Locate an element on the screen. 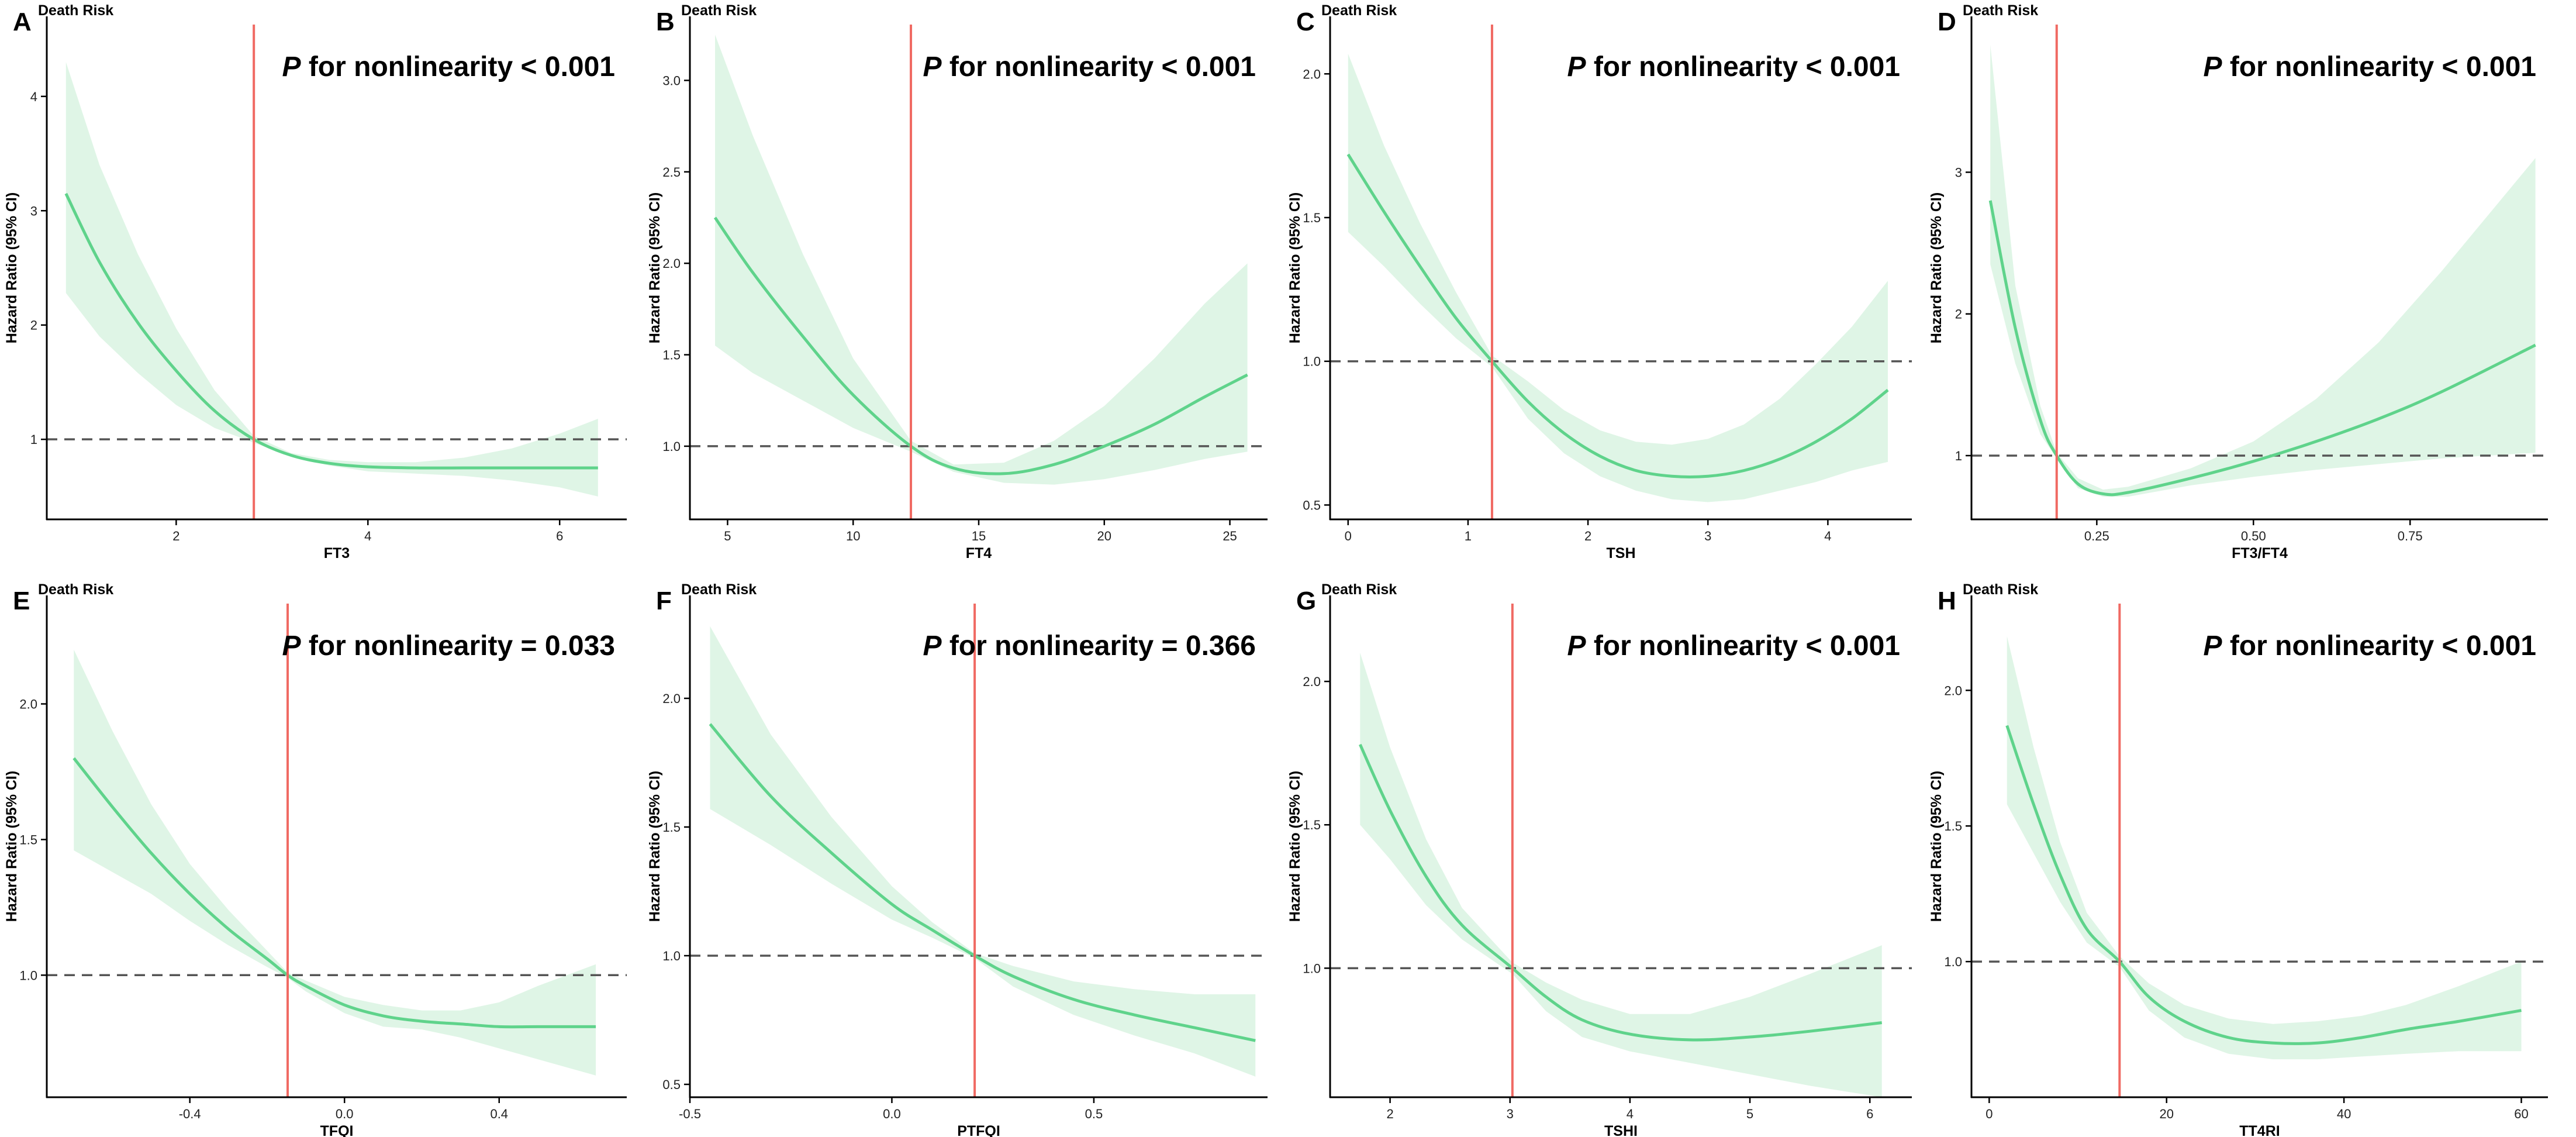 The height and width of the screenshot is (1137, 2576). x-tick-label: 40 is located at coordinates (2344, 1114).